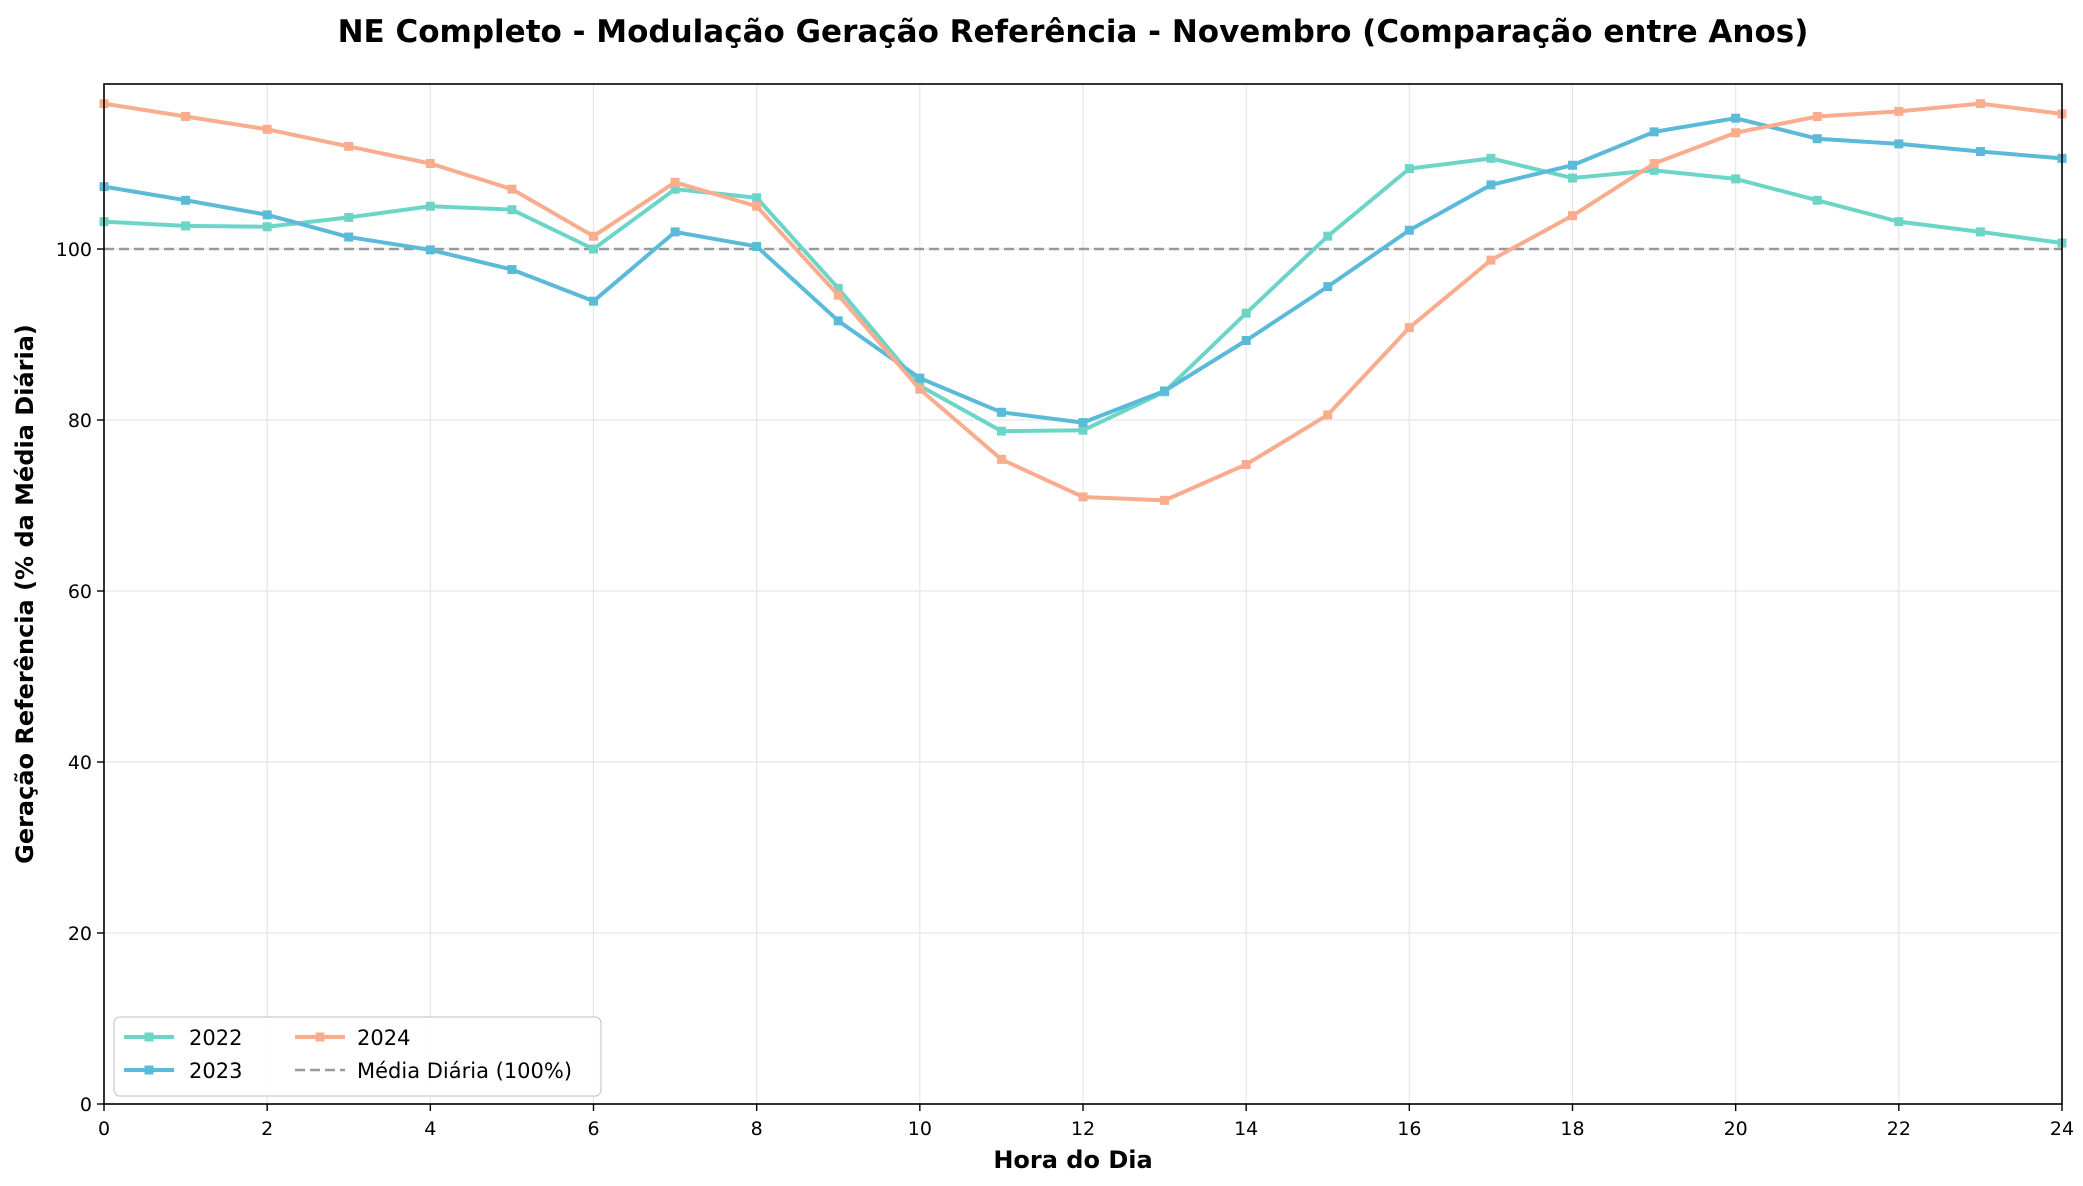  What do you see at coordinates (383, 1038) in the screenshot?
I see `legend-label-2024: 2024` at bounding box center [383, 1038].